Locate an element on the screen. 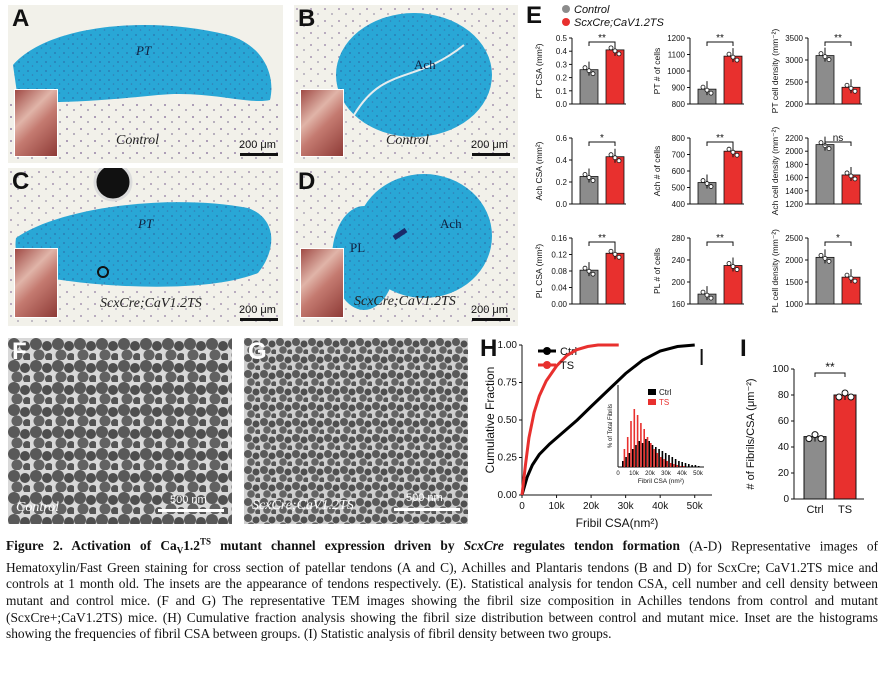 The height and width of the screenshot is (675, 882). panel-a-histology is located at coordinates (145, 94).